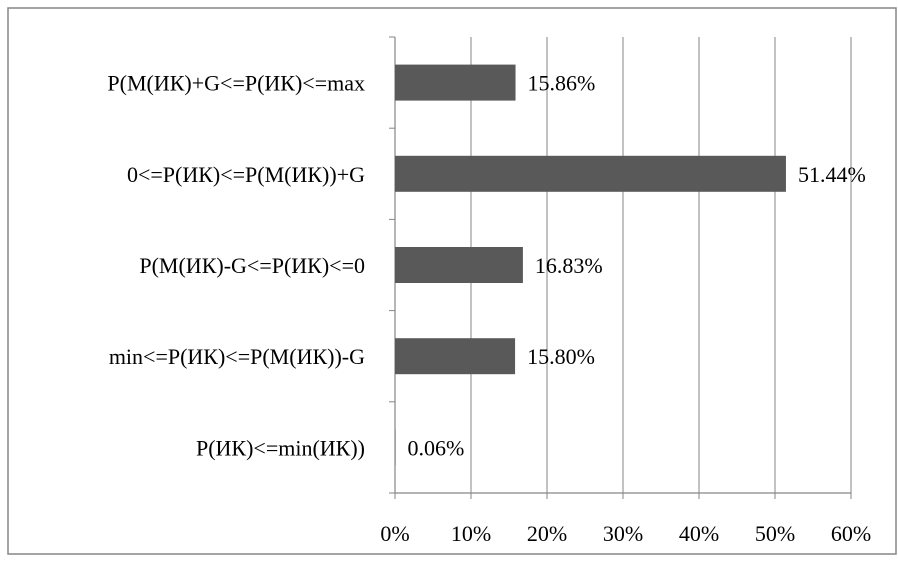  Describe the element at coordinates (561, 356) in the screenshot. I see `data-label: 15.80%` at that location.